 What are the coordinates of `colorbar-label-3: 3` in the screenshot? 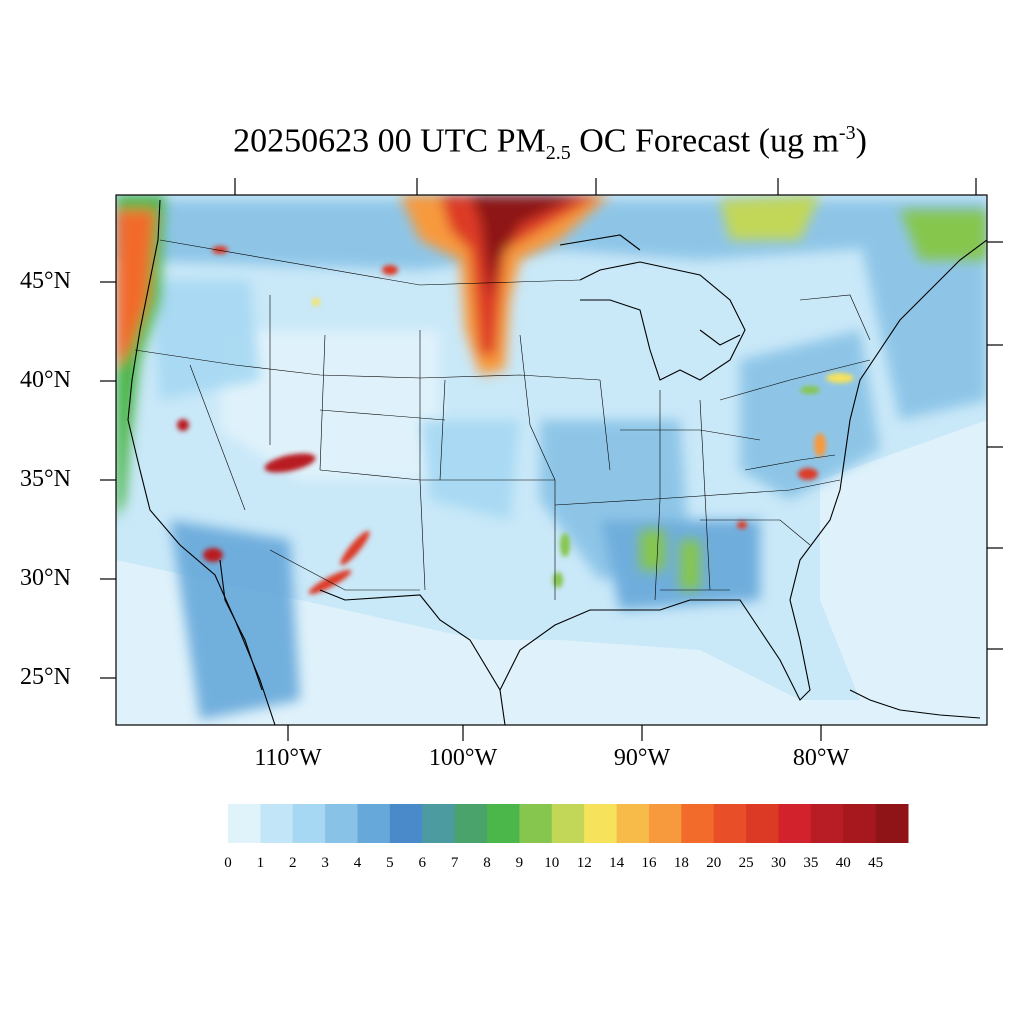 It's located at (325, 863).